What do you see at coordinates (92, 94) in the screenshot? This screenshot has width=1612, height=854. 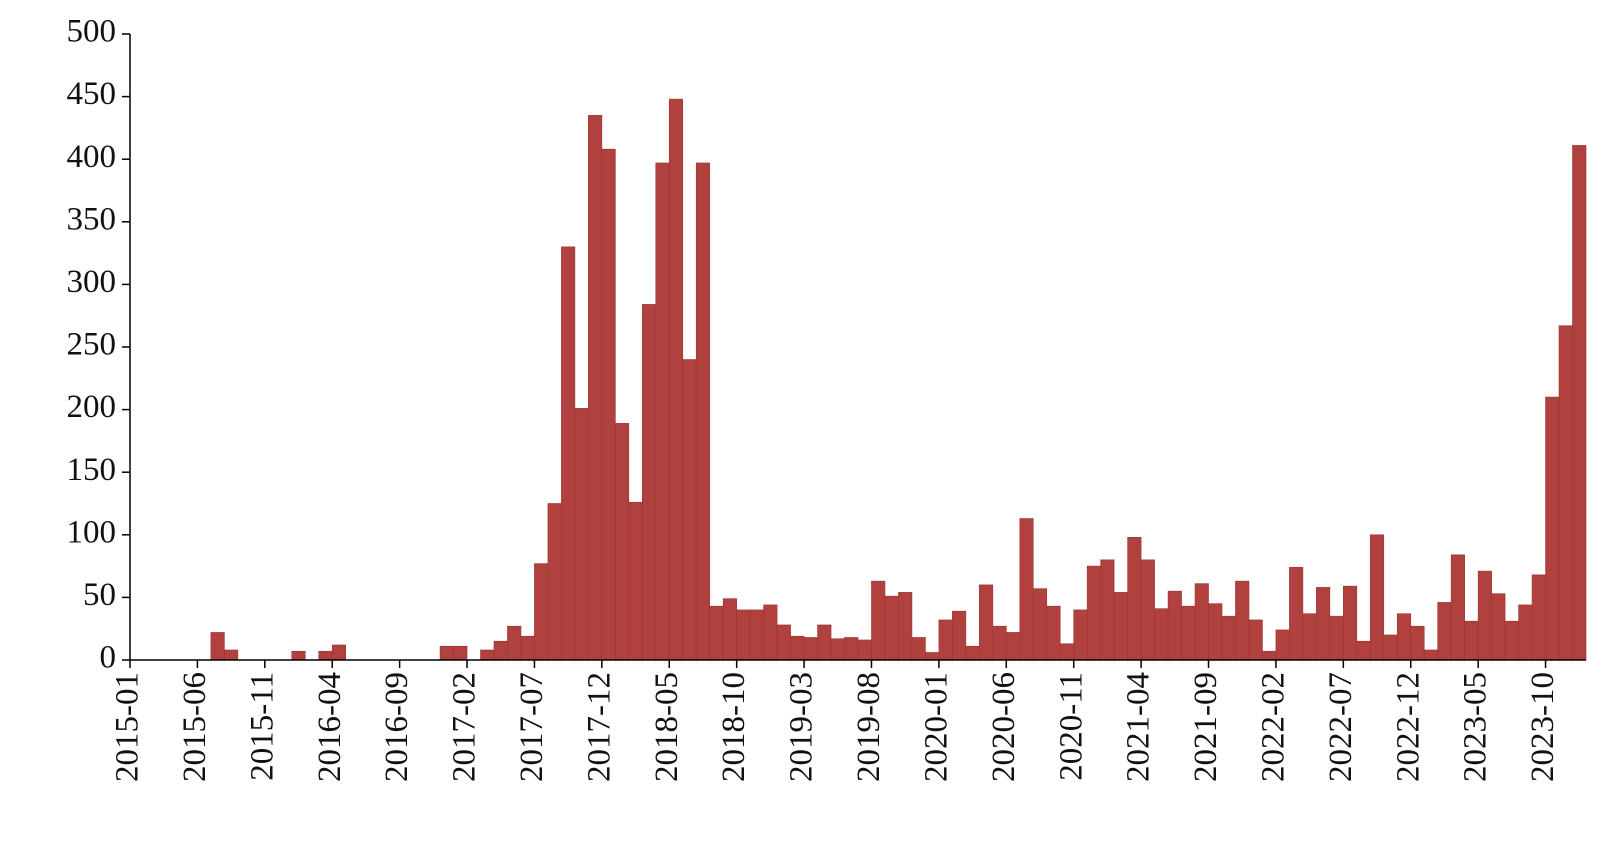 I see `y-tick-label: 450` at bounding box center [92, 94].